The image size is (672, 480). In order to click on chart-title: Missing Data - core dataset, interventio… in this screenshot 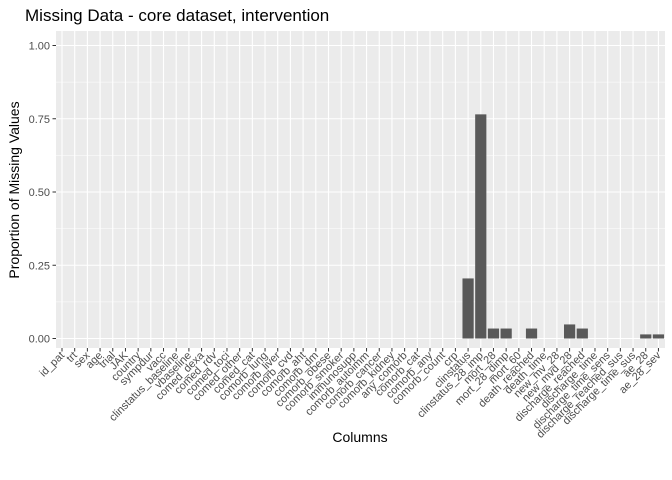, I will do `click(177, 15)`.